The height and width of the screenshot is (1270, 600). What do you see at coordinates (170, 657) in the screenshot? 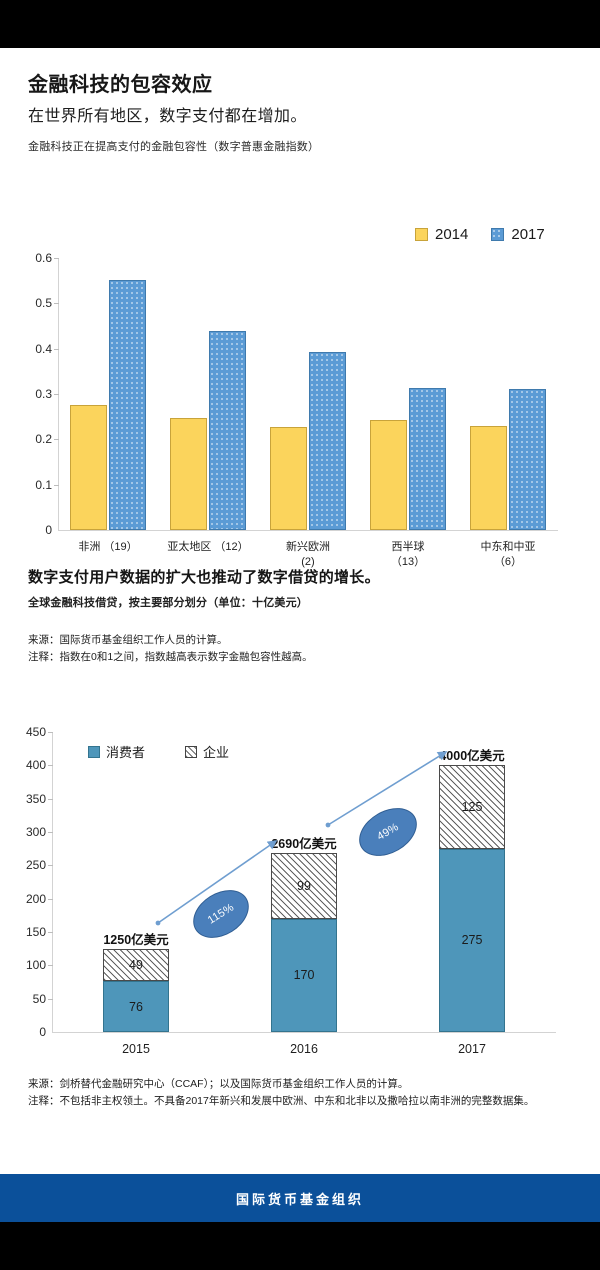
I see `chart1-note: 注释：指数在0和1之间，指数越高表示数字金融包容性越高。` at bounding box center [170, 657].